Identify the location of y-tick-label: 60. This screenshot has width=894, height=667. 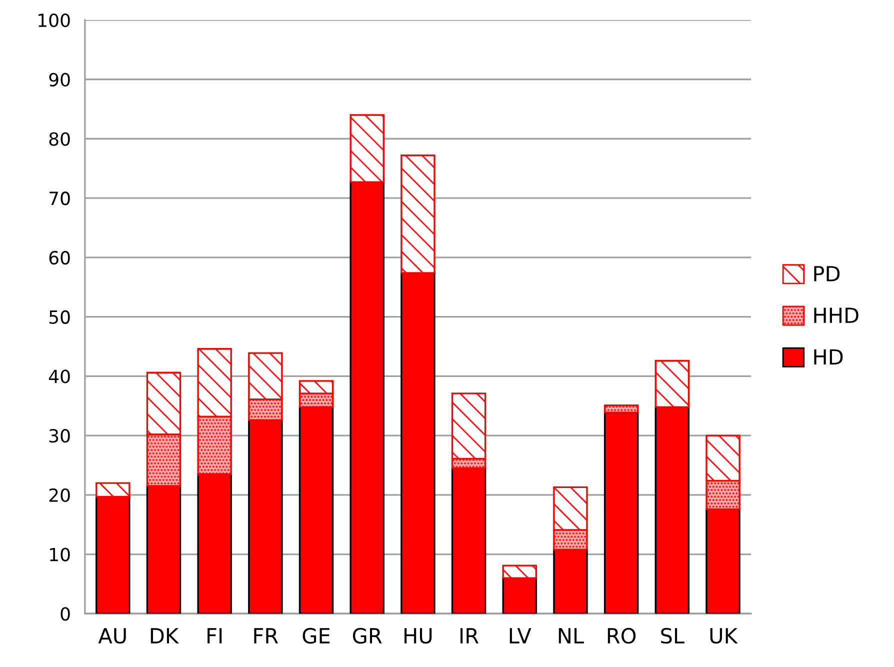
(59, 257).